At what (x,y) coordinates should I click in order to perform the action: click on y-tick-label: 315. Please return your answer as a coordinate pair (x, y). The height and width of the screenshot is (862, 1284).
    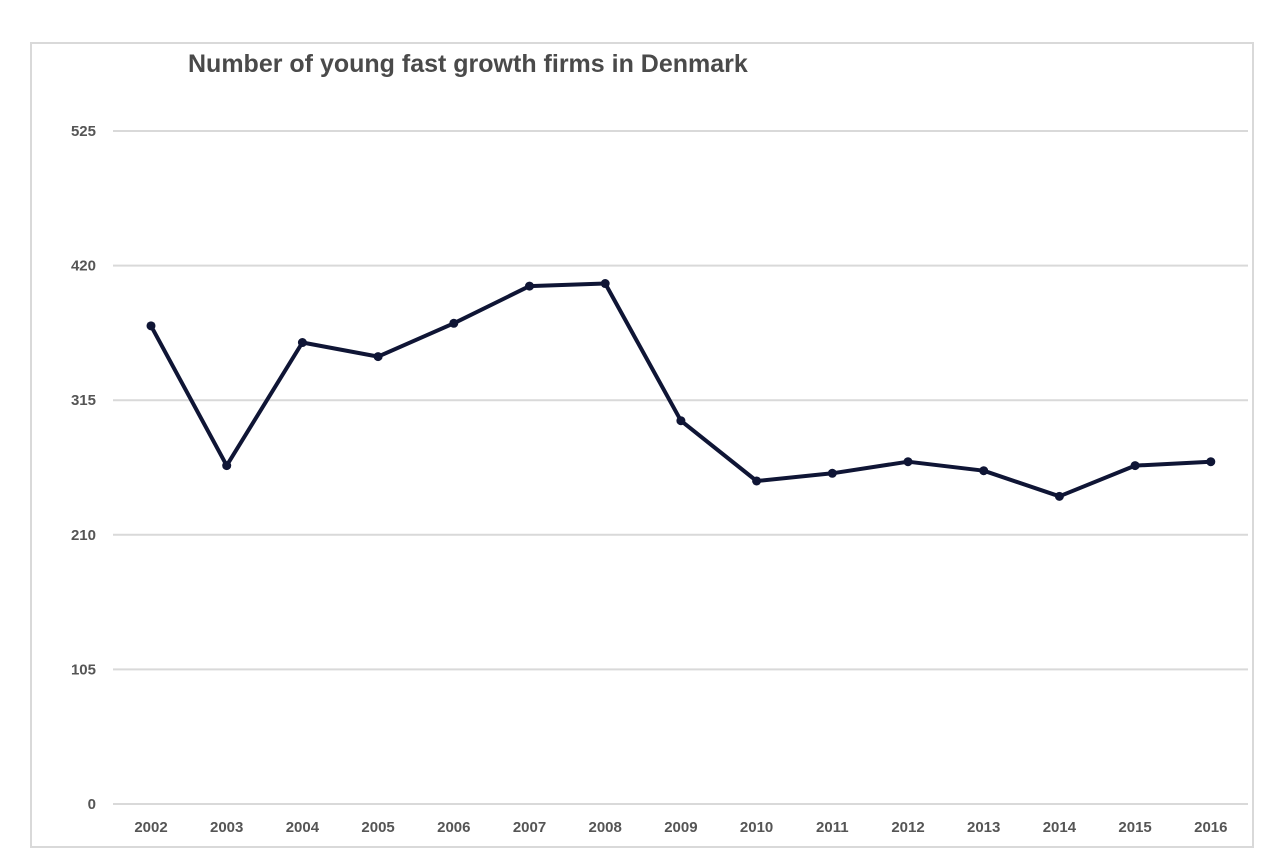
    Looking at the image, I should click on (83, 400).